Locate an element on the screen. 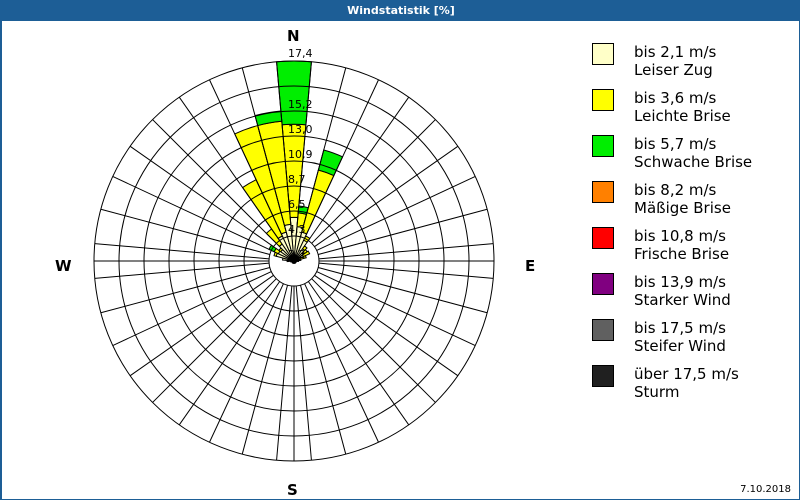 This screenshot has width=800, height=500. legend-label: Mäßige Brise is located at coordinates (682, 208).